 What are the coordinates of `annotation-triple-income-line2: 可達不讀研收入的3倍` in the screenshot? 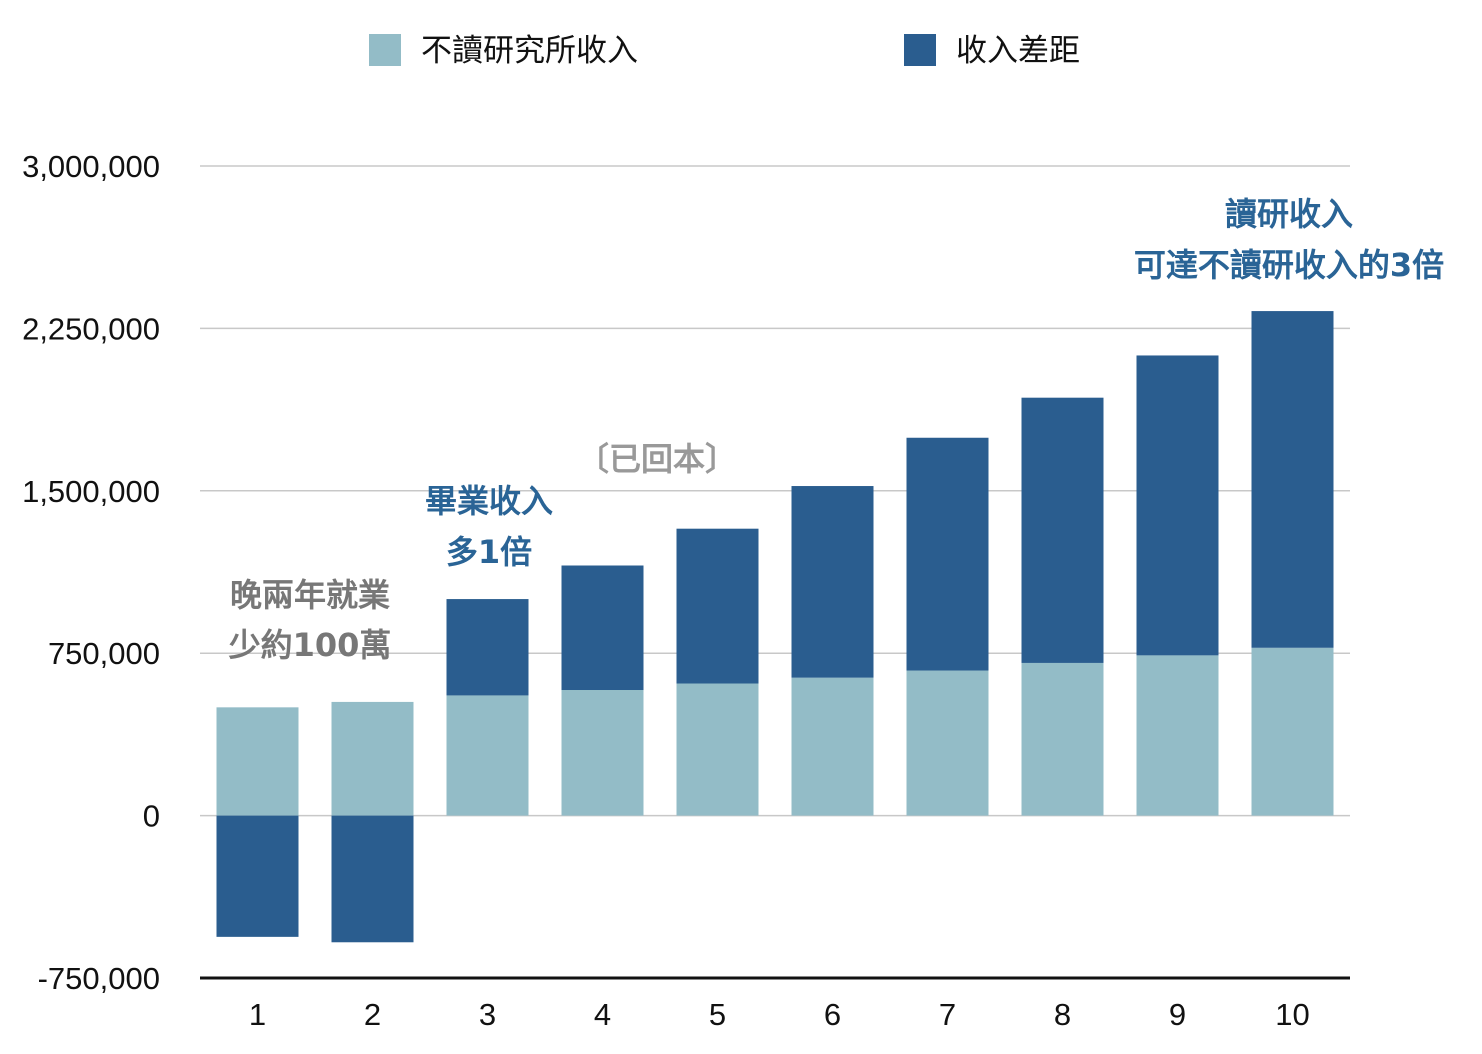 It's located at (1289, 265).